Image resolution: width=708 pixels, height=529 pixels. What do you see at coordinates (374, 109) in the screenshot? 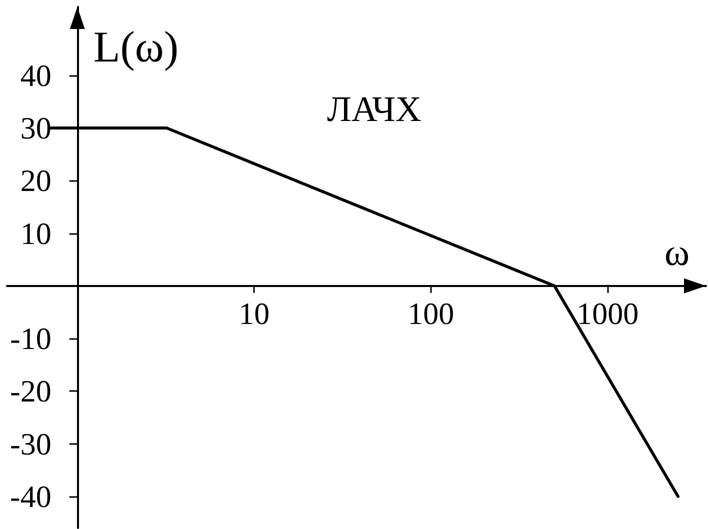
I see `text: ЛАЧХ` at bounding box center [374, 109].